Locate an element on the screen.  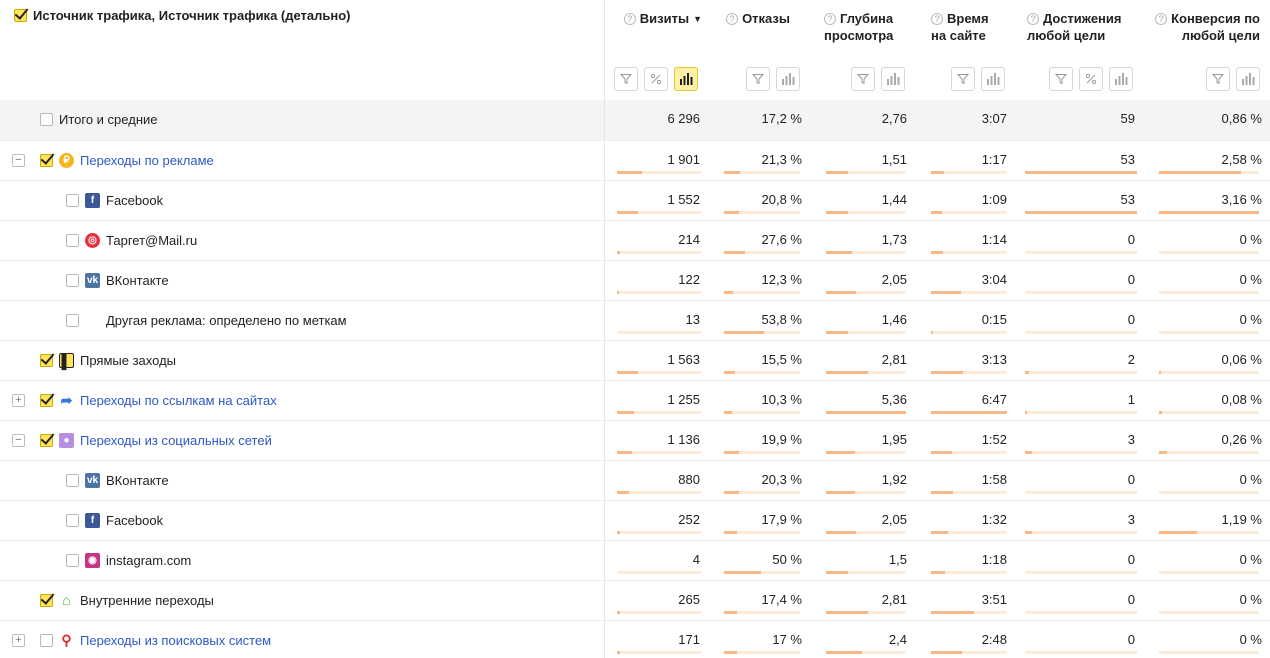
sort-desc-icon: ▼ is located at coordinates (697, 19).